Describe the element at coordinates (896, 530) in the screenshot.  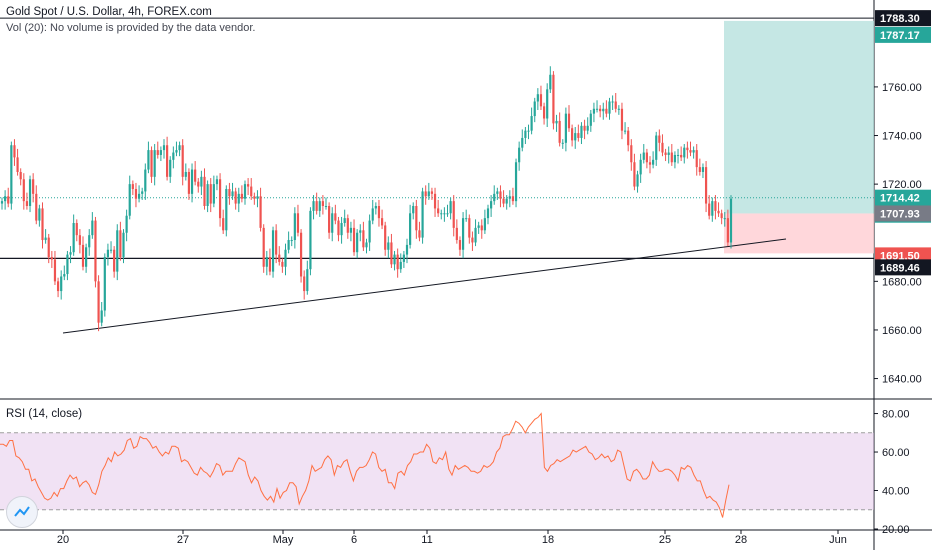
I see `rsi-tick-label: 20.00` at that location.